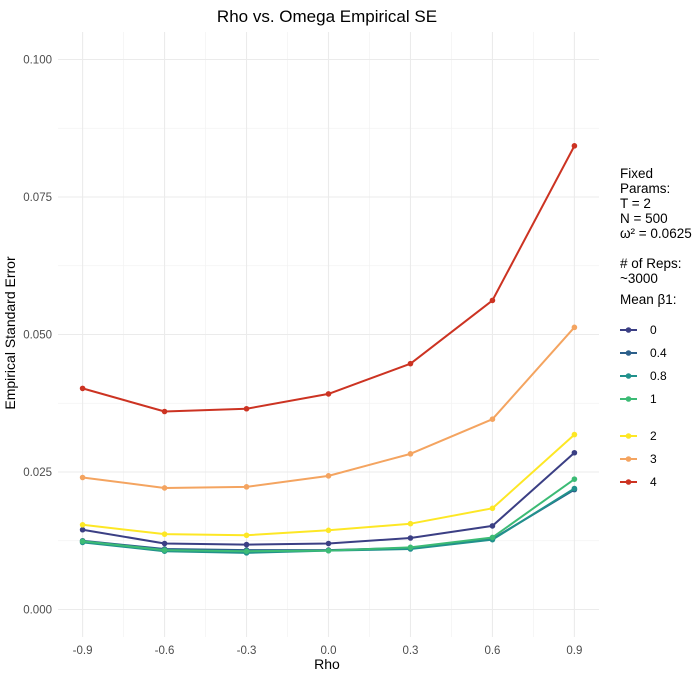 This screenshot has height=677, width=699. I want to click on legend-note: ω² = 0.0625, so click(656, 233).